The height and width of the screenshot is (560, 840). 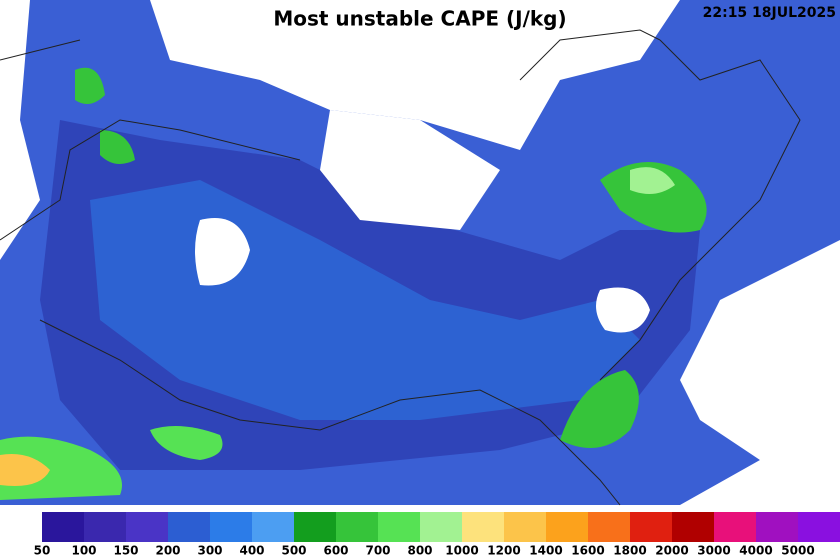 I want to click on colorbar-label: 300, so click(x=209, y=551).